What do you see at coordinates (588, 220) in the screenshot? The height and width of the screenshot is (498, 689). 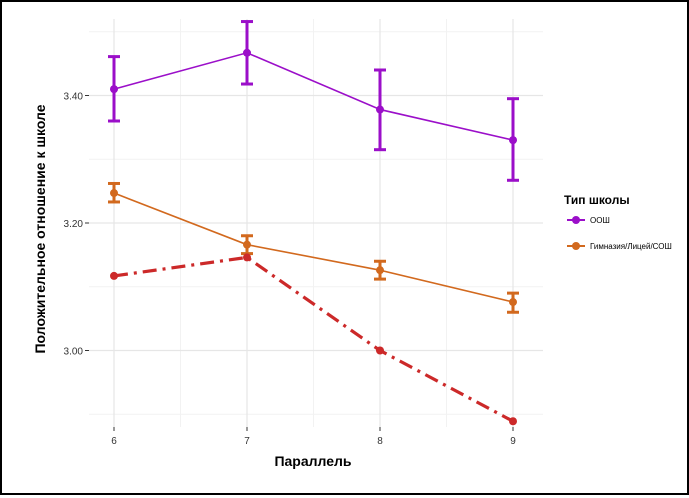 I see `legend-item-1: ООШ` at bounding box center [588, 220].